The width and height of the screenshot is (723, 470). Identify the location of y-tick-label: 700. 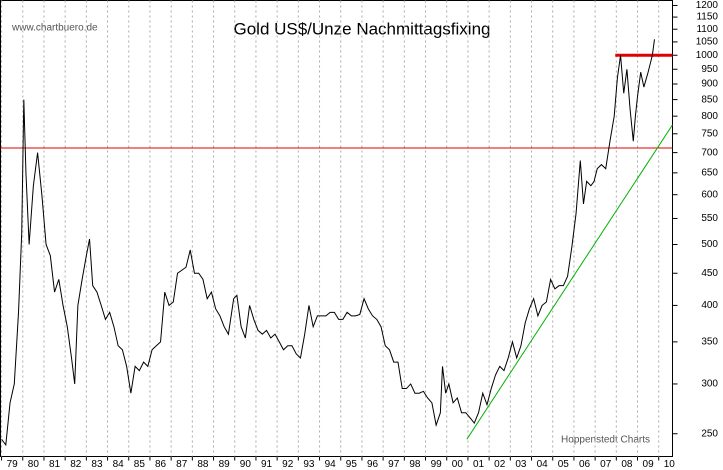
(709, 152).